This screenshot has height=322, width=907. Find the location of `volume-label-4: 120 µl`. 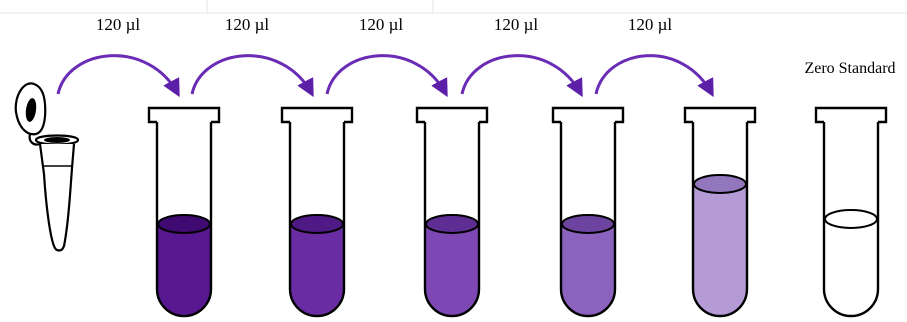

volume-label-4: 120 µl is located at coordinates (516, 24).